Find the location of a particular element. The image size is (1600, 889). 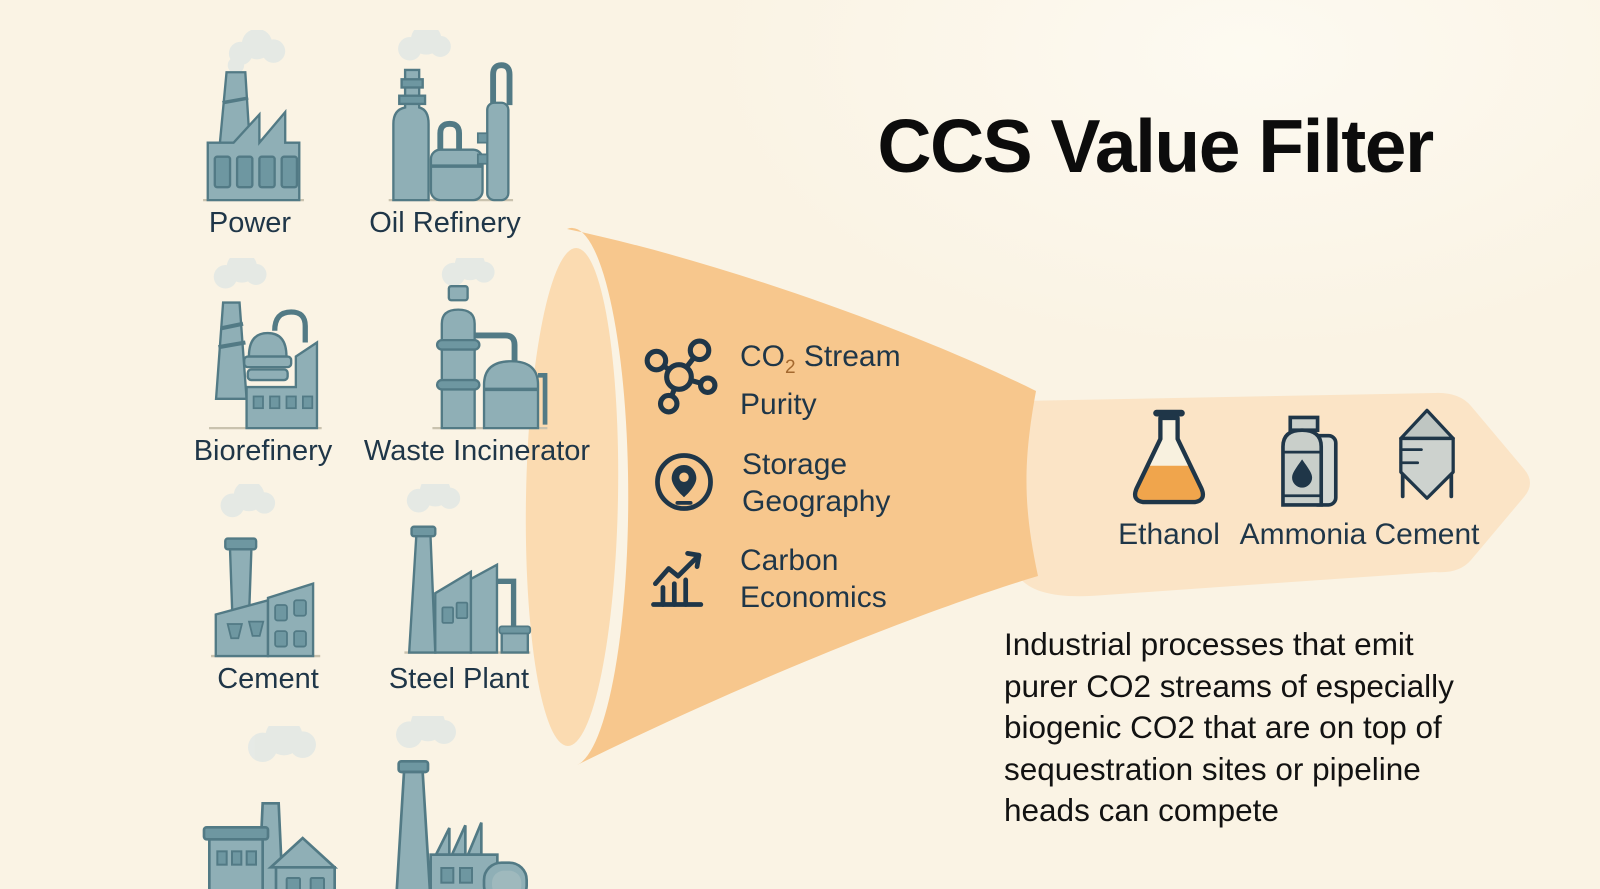

source-cement-plant: Cement is located at coordinates (268, 591).